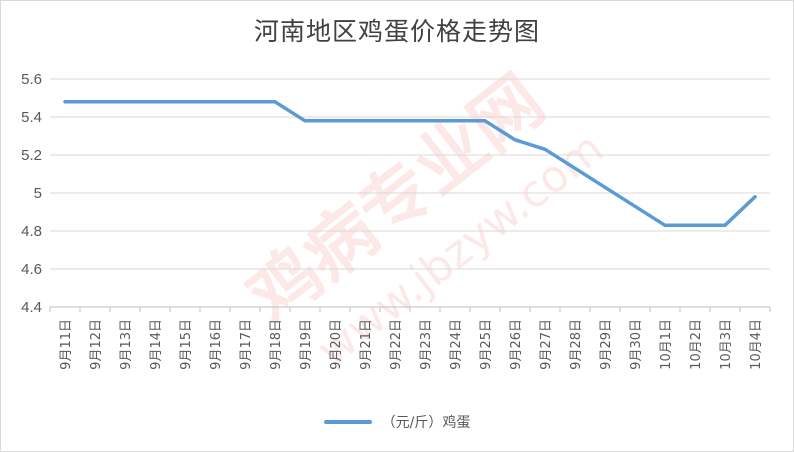 This screenshot has height=452, width=794. I want to click on x-tick-label: 9月21日, so click(366, 344).